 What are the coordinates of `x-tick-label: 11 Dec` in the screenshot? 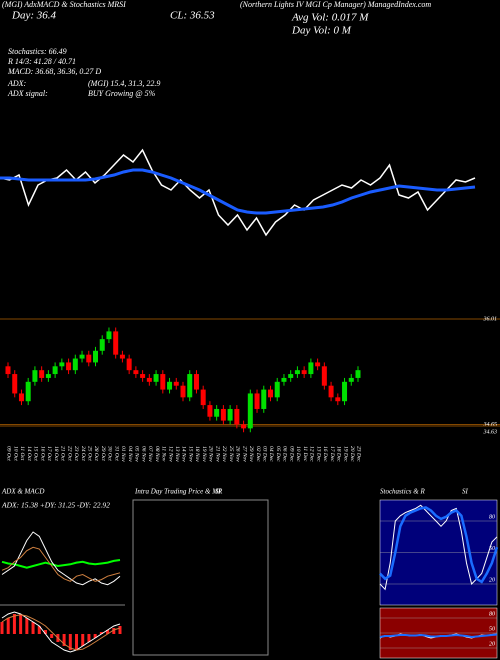 It's located at (305, 454).